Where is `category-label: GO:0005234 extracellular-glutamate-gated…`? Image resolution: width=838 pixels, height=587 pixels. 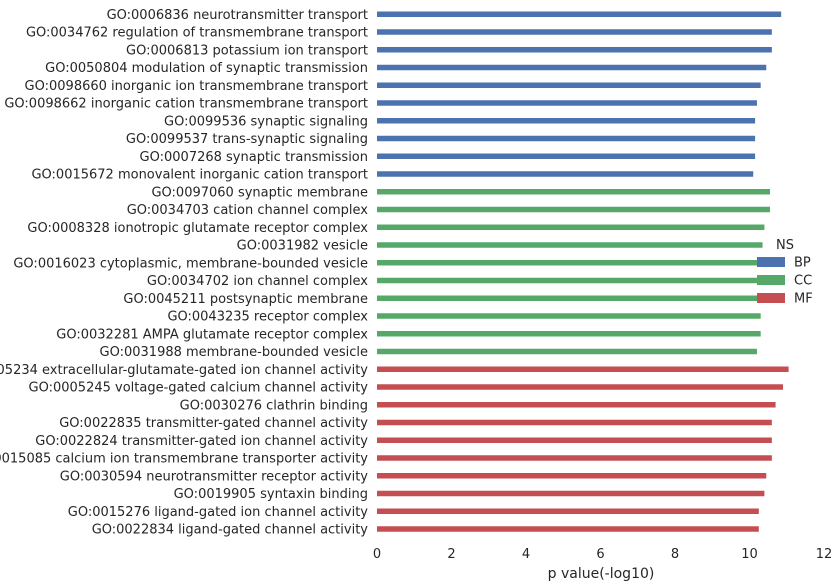 category-label: GO:0005234 extracellular-glutamate-gated… is located at coordinates (184, 370).